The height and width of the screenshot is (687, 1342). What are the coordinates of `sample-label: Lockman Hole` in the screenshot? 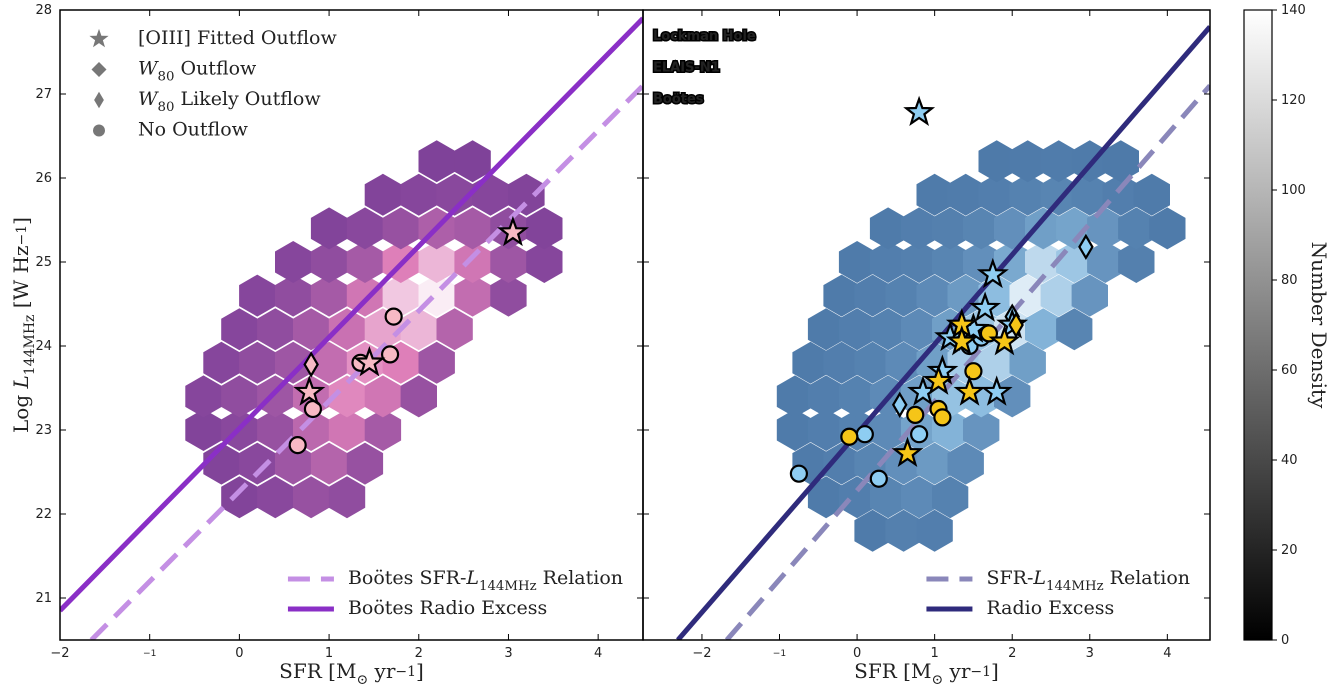 It's located at (704, 36).